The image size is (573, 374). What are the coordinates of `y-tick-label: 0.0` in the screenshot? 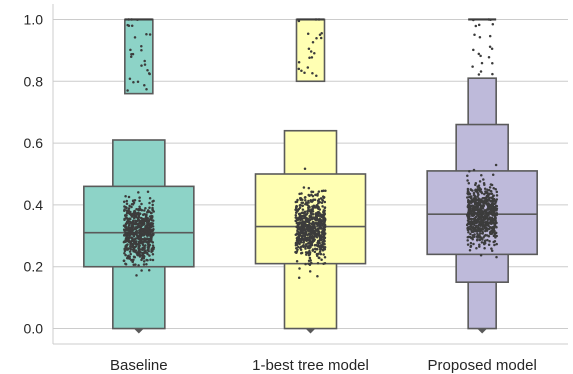 It's located at (34, 329).